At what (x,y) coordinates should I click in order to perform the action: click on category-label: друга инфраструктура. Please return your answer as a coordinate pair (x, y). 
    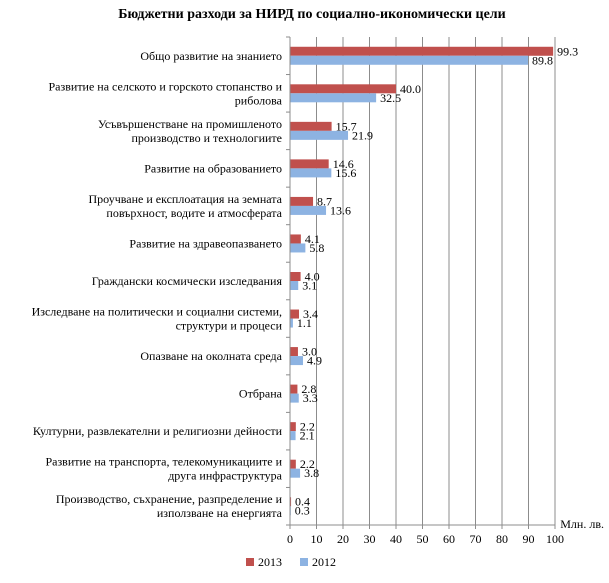
    Looking at the image, I should click on (225, 476).